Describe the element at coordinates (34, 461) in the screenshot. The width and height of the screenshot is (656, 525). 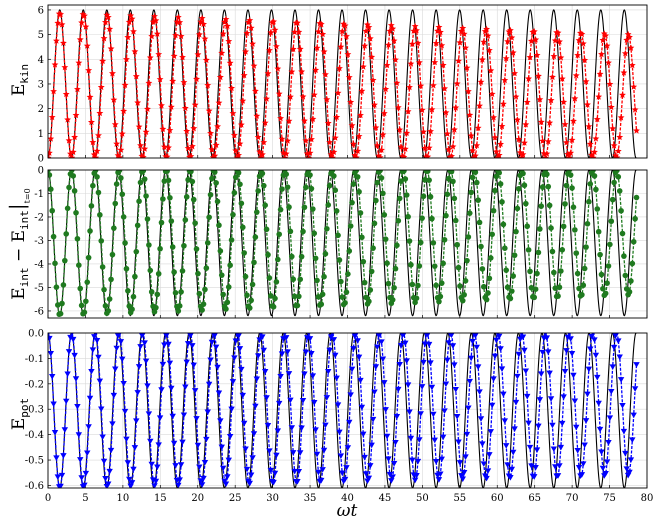
I see `y-tick-label: -0.5` at that location.